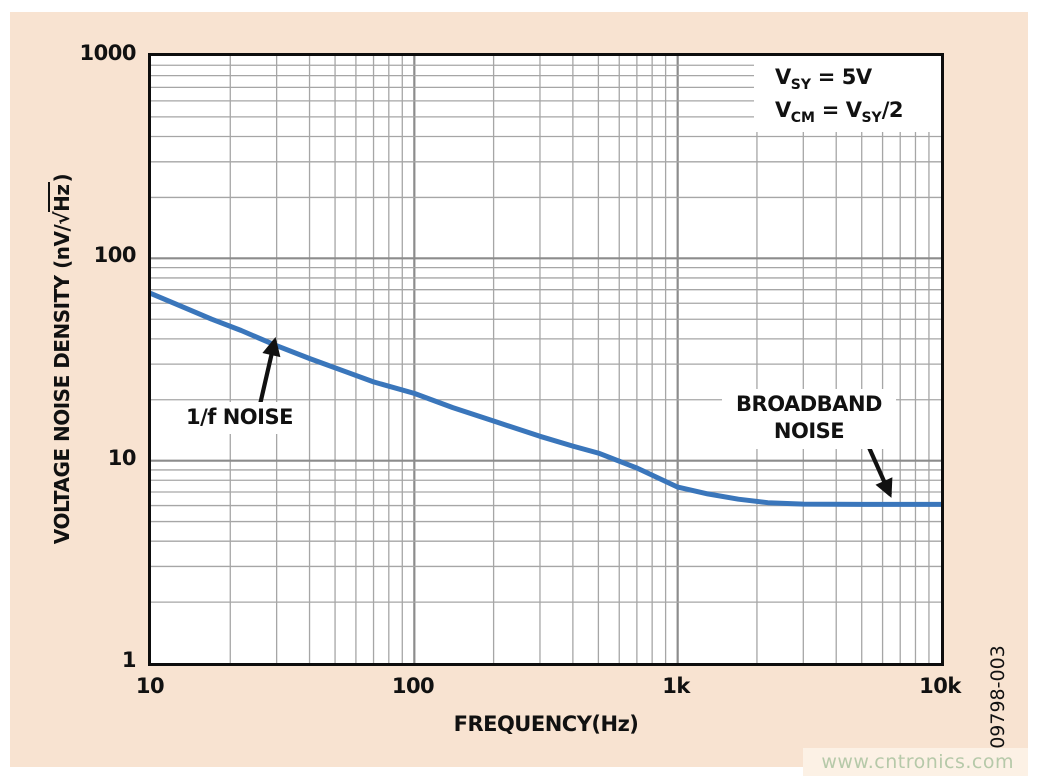  Describe the element at coordinates (998, 697) in the screenshot. I see `figure-number: 09798-003` at that location.